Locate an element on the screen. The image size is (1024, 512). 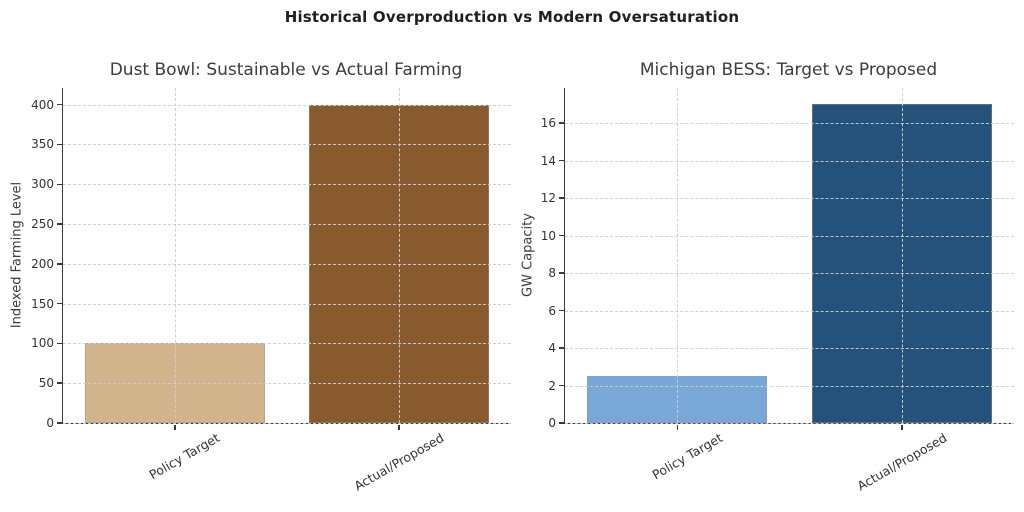
y-tick-label: 10 is located at coordinates (548, 235).